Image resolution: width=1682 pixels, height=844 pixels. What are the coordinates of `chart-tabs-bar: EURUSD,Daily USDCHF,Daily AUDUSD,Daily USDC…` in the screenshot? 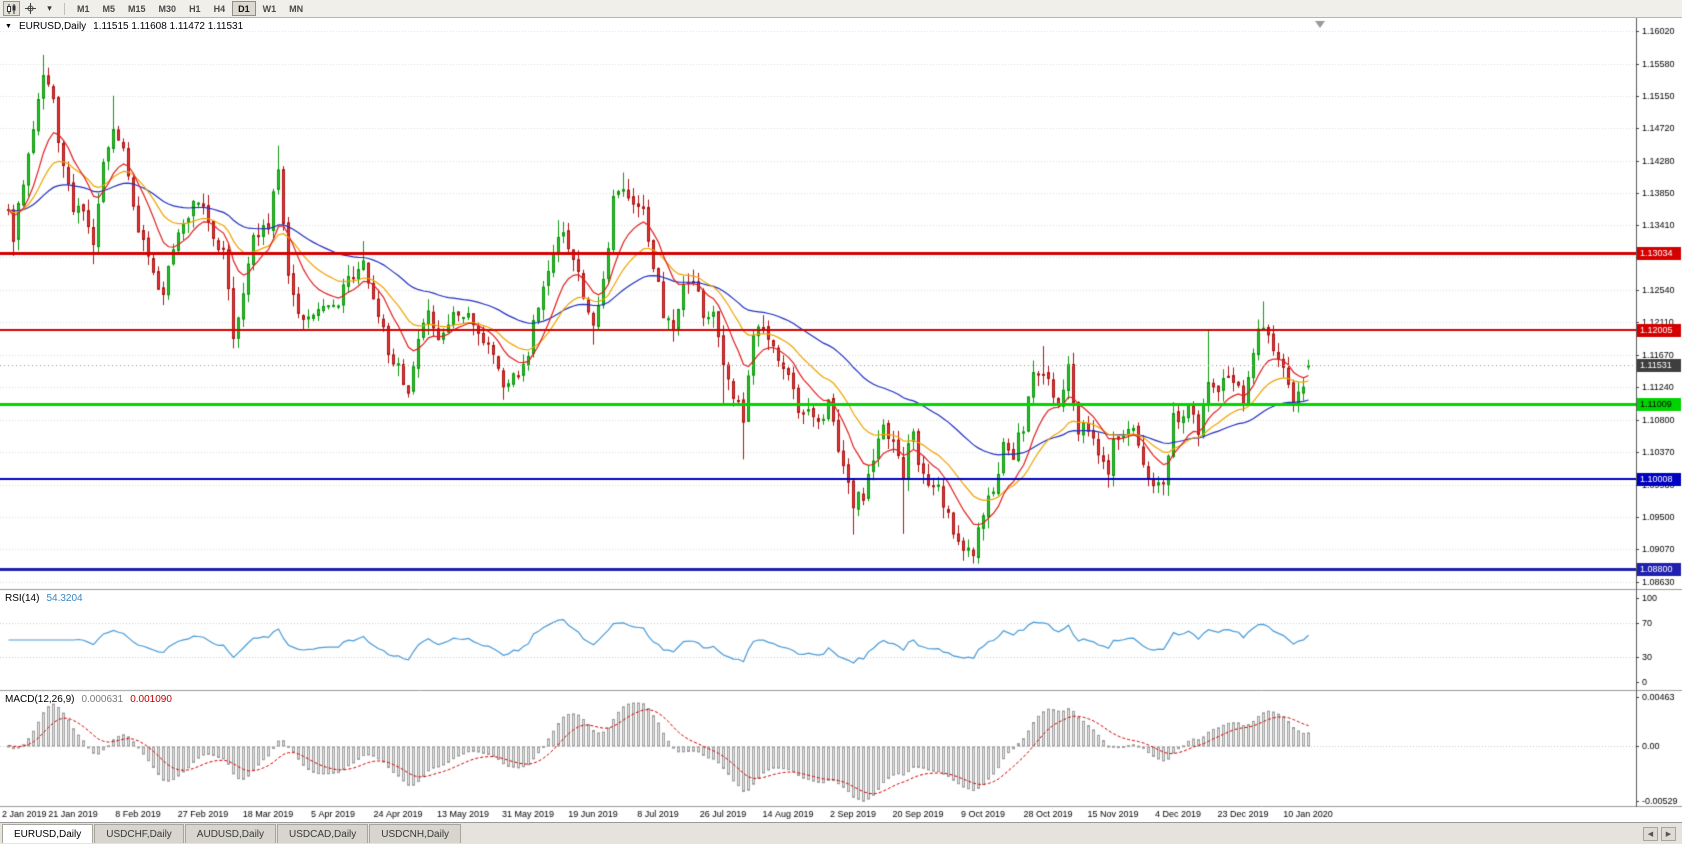 It's located at (841, 833).